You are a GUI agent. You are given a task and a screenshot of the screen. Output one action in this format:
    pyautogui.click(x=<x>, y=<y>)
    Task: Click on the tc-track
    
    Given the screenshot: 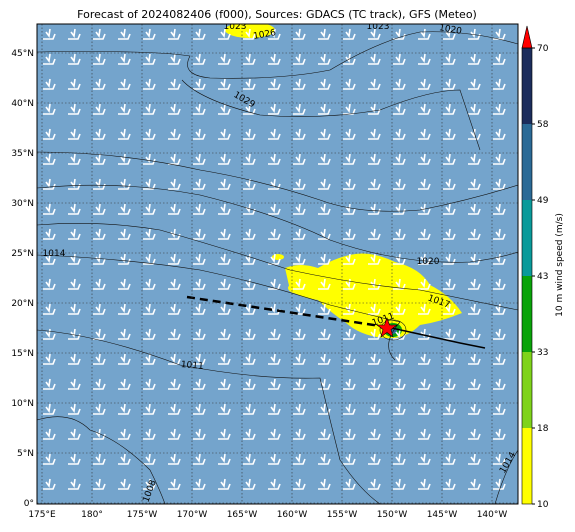 What is the action you would take?
    pyautogui.click(x=336, y=322)
    